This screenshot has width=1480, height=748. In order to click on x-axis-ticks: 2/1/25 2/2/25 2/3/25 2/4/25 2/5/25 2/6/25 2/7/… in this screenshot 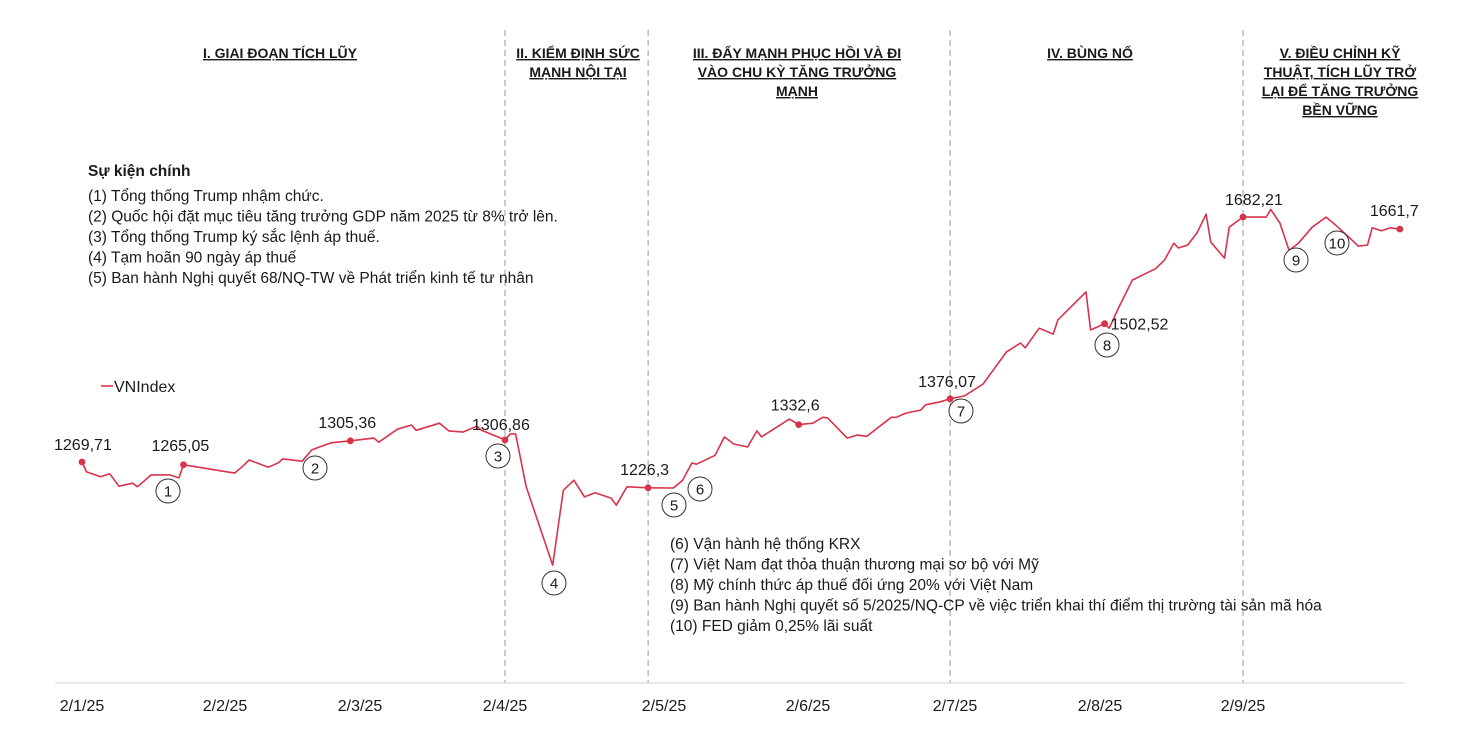, I will do `click(663, 706)`.